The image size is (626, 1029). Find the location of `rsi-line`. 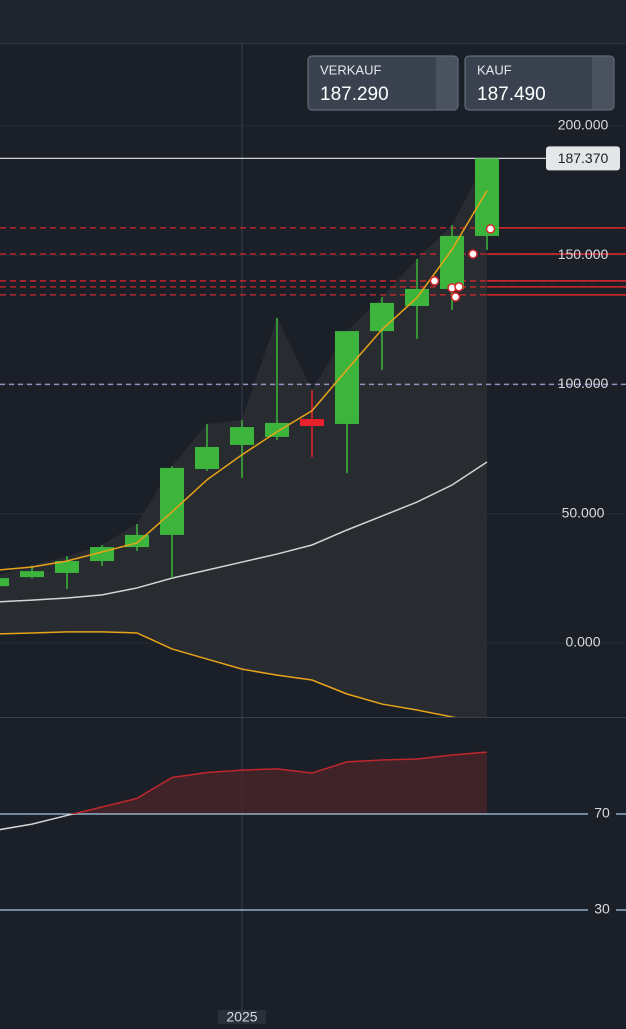

rsi-line is located at coordinates (278, 782).